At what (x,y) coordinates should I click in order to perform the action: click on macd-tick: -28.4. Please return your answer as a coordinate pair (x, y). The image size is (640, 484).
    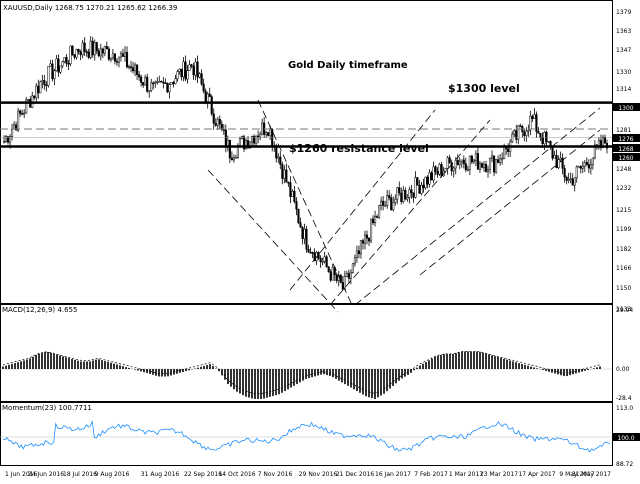
    Looking at the image, I should click on (624, 398).